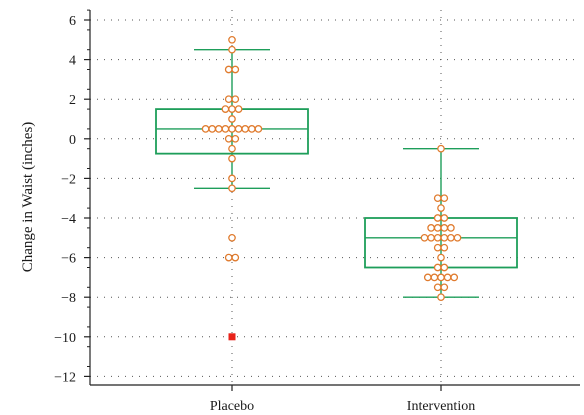 The height and width of the screenshot is (415, 584). What do you see at coordinates (68, 298) in the screenshot?
I see `y-tick-label: −8` at bounding box center [68, 298].